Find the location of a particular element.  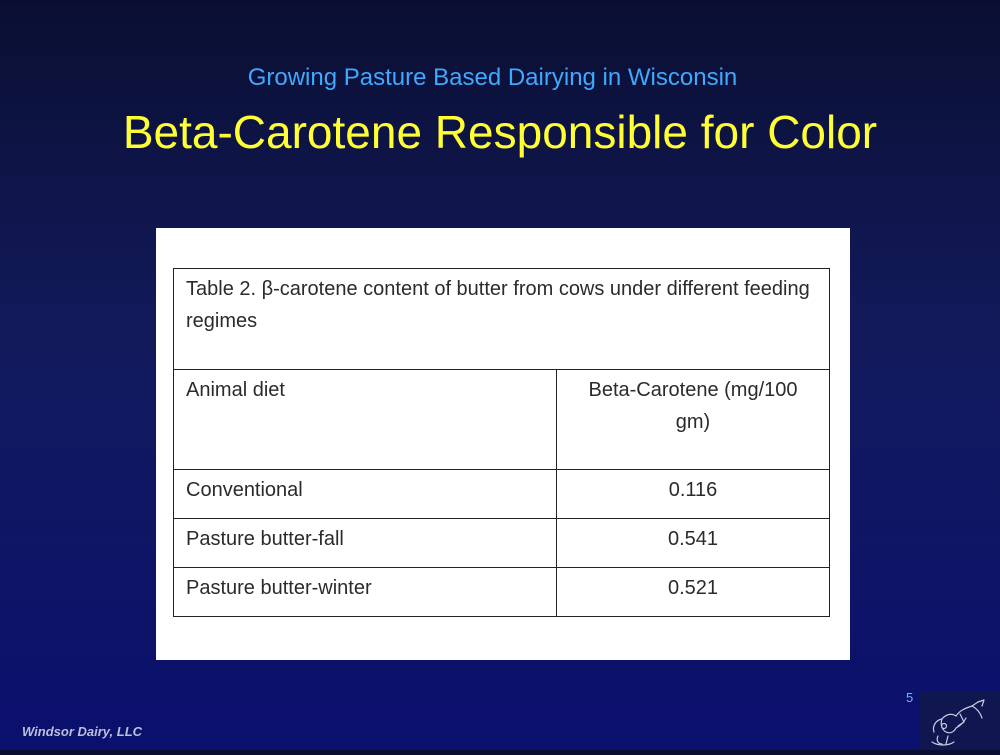

page-number: 5 is located at coordinates (910, 697).